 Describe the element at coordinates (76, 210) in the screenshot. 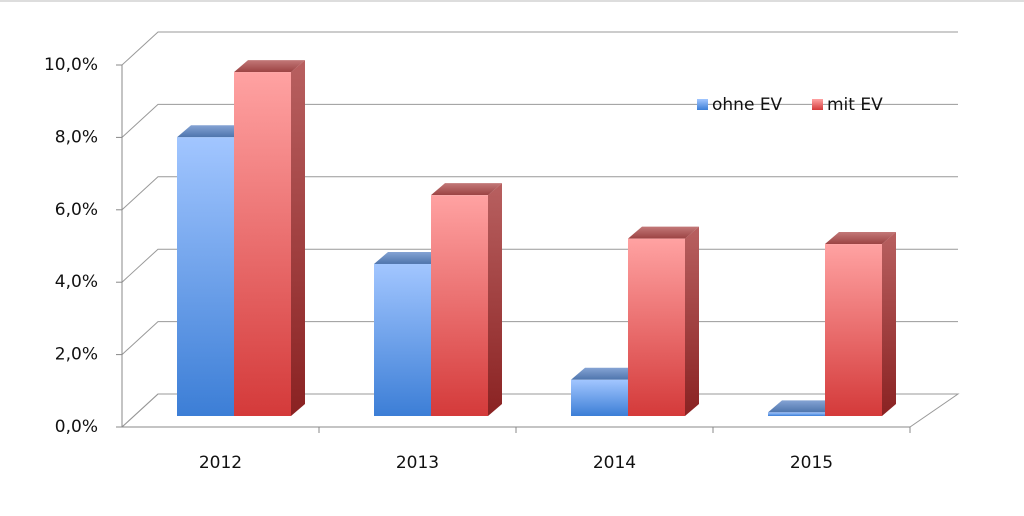

I see `y-tick-label: 6,0%` at that location.